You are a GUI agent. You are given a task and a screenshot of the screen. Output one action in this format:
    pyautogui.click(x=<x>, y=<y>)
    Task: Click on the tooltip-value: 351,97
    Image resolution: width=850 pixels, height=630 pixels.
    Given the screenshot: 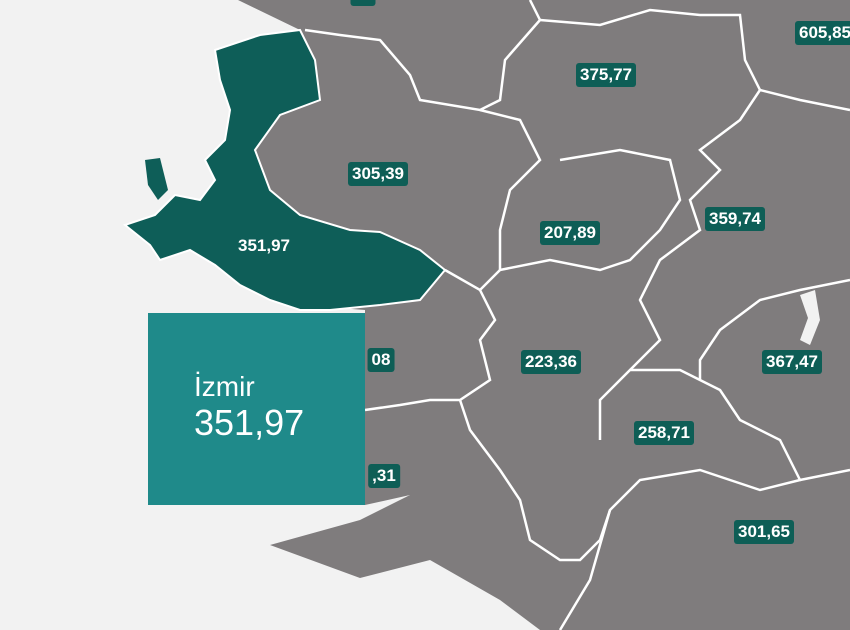 What is the action you would take?
    pyautogui.click(x=249, y=422)
    